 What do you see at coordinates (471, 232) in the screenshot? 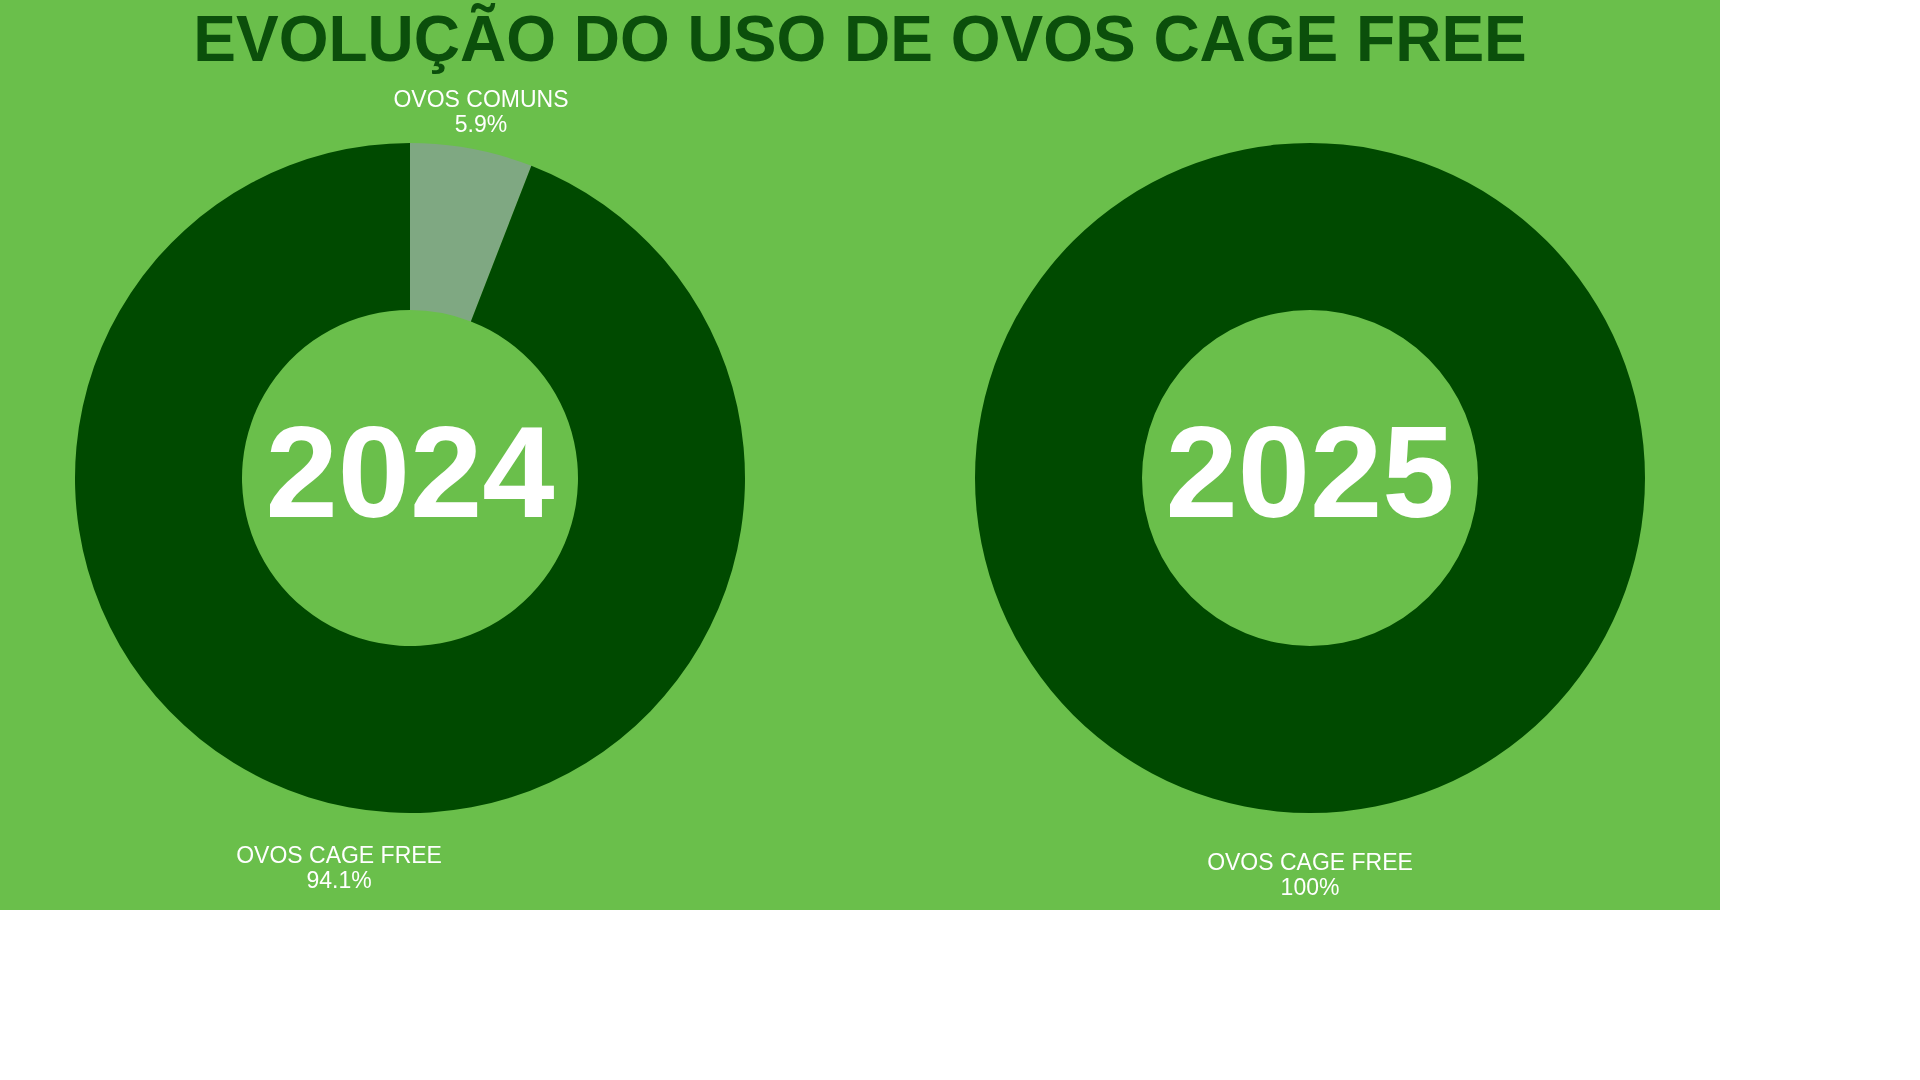
I see `donut-slice` at bounding box center [471, 232].